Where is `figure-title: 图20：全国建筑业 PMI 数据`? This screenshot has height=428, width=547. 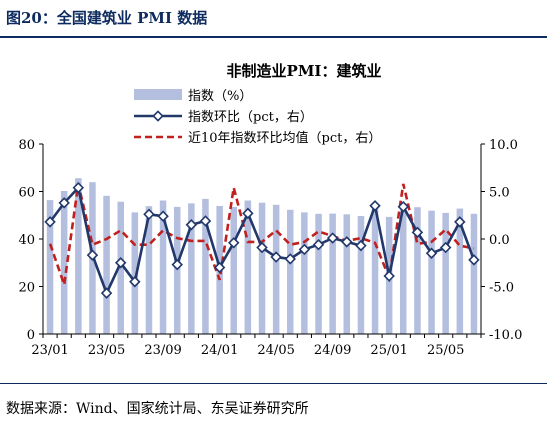
figure-title: 图20：全国建筑业 PMI 数据 is located at coordinates (107, 18).